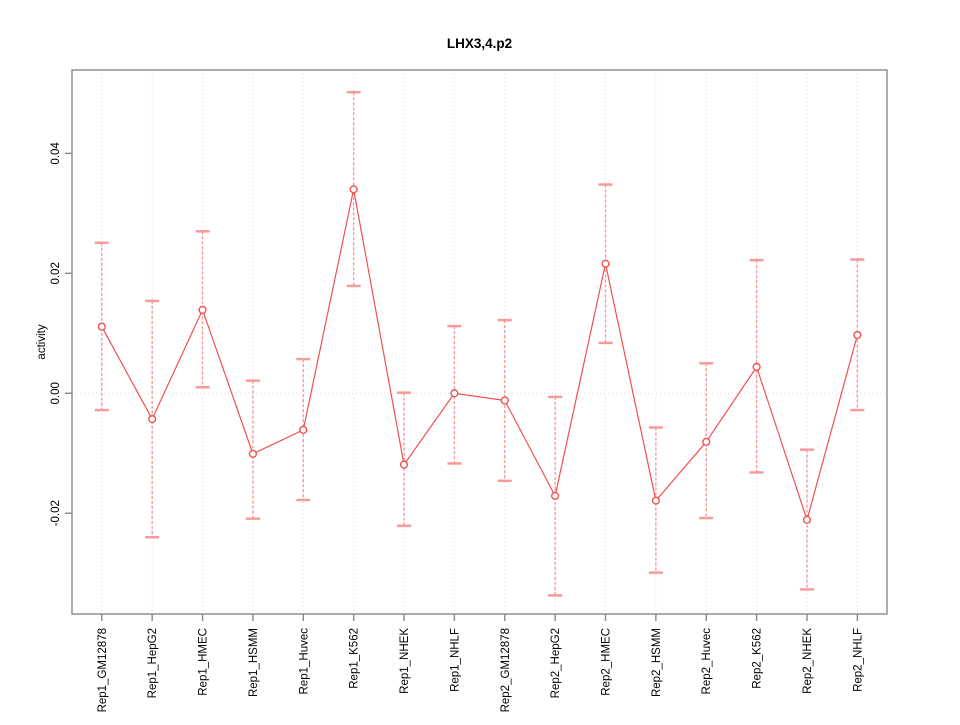  What do you see at coordinates (707, 661) in the screenshot?
I see `x-tick-label: Rep2_Huvec` at bounding box center [707, 661].